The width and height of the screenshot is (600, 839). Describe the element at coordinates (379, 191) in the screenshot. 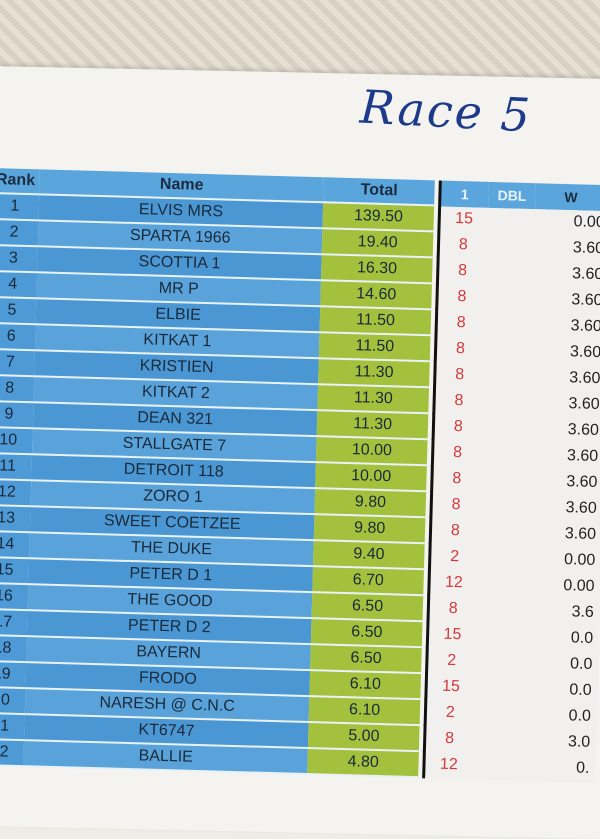

I see `header-total: Total` at that location.